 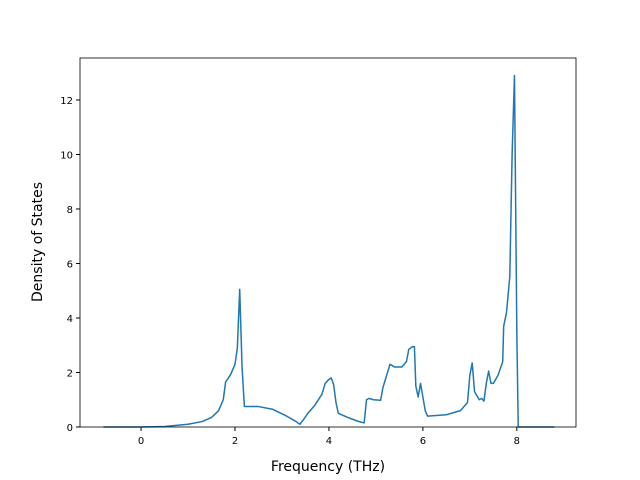 I want to click on x-tick-label: 4, so click(x=329, y=441).